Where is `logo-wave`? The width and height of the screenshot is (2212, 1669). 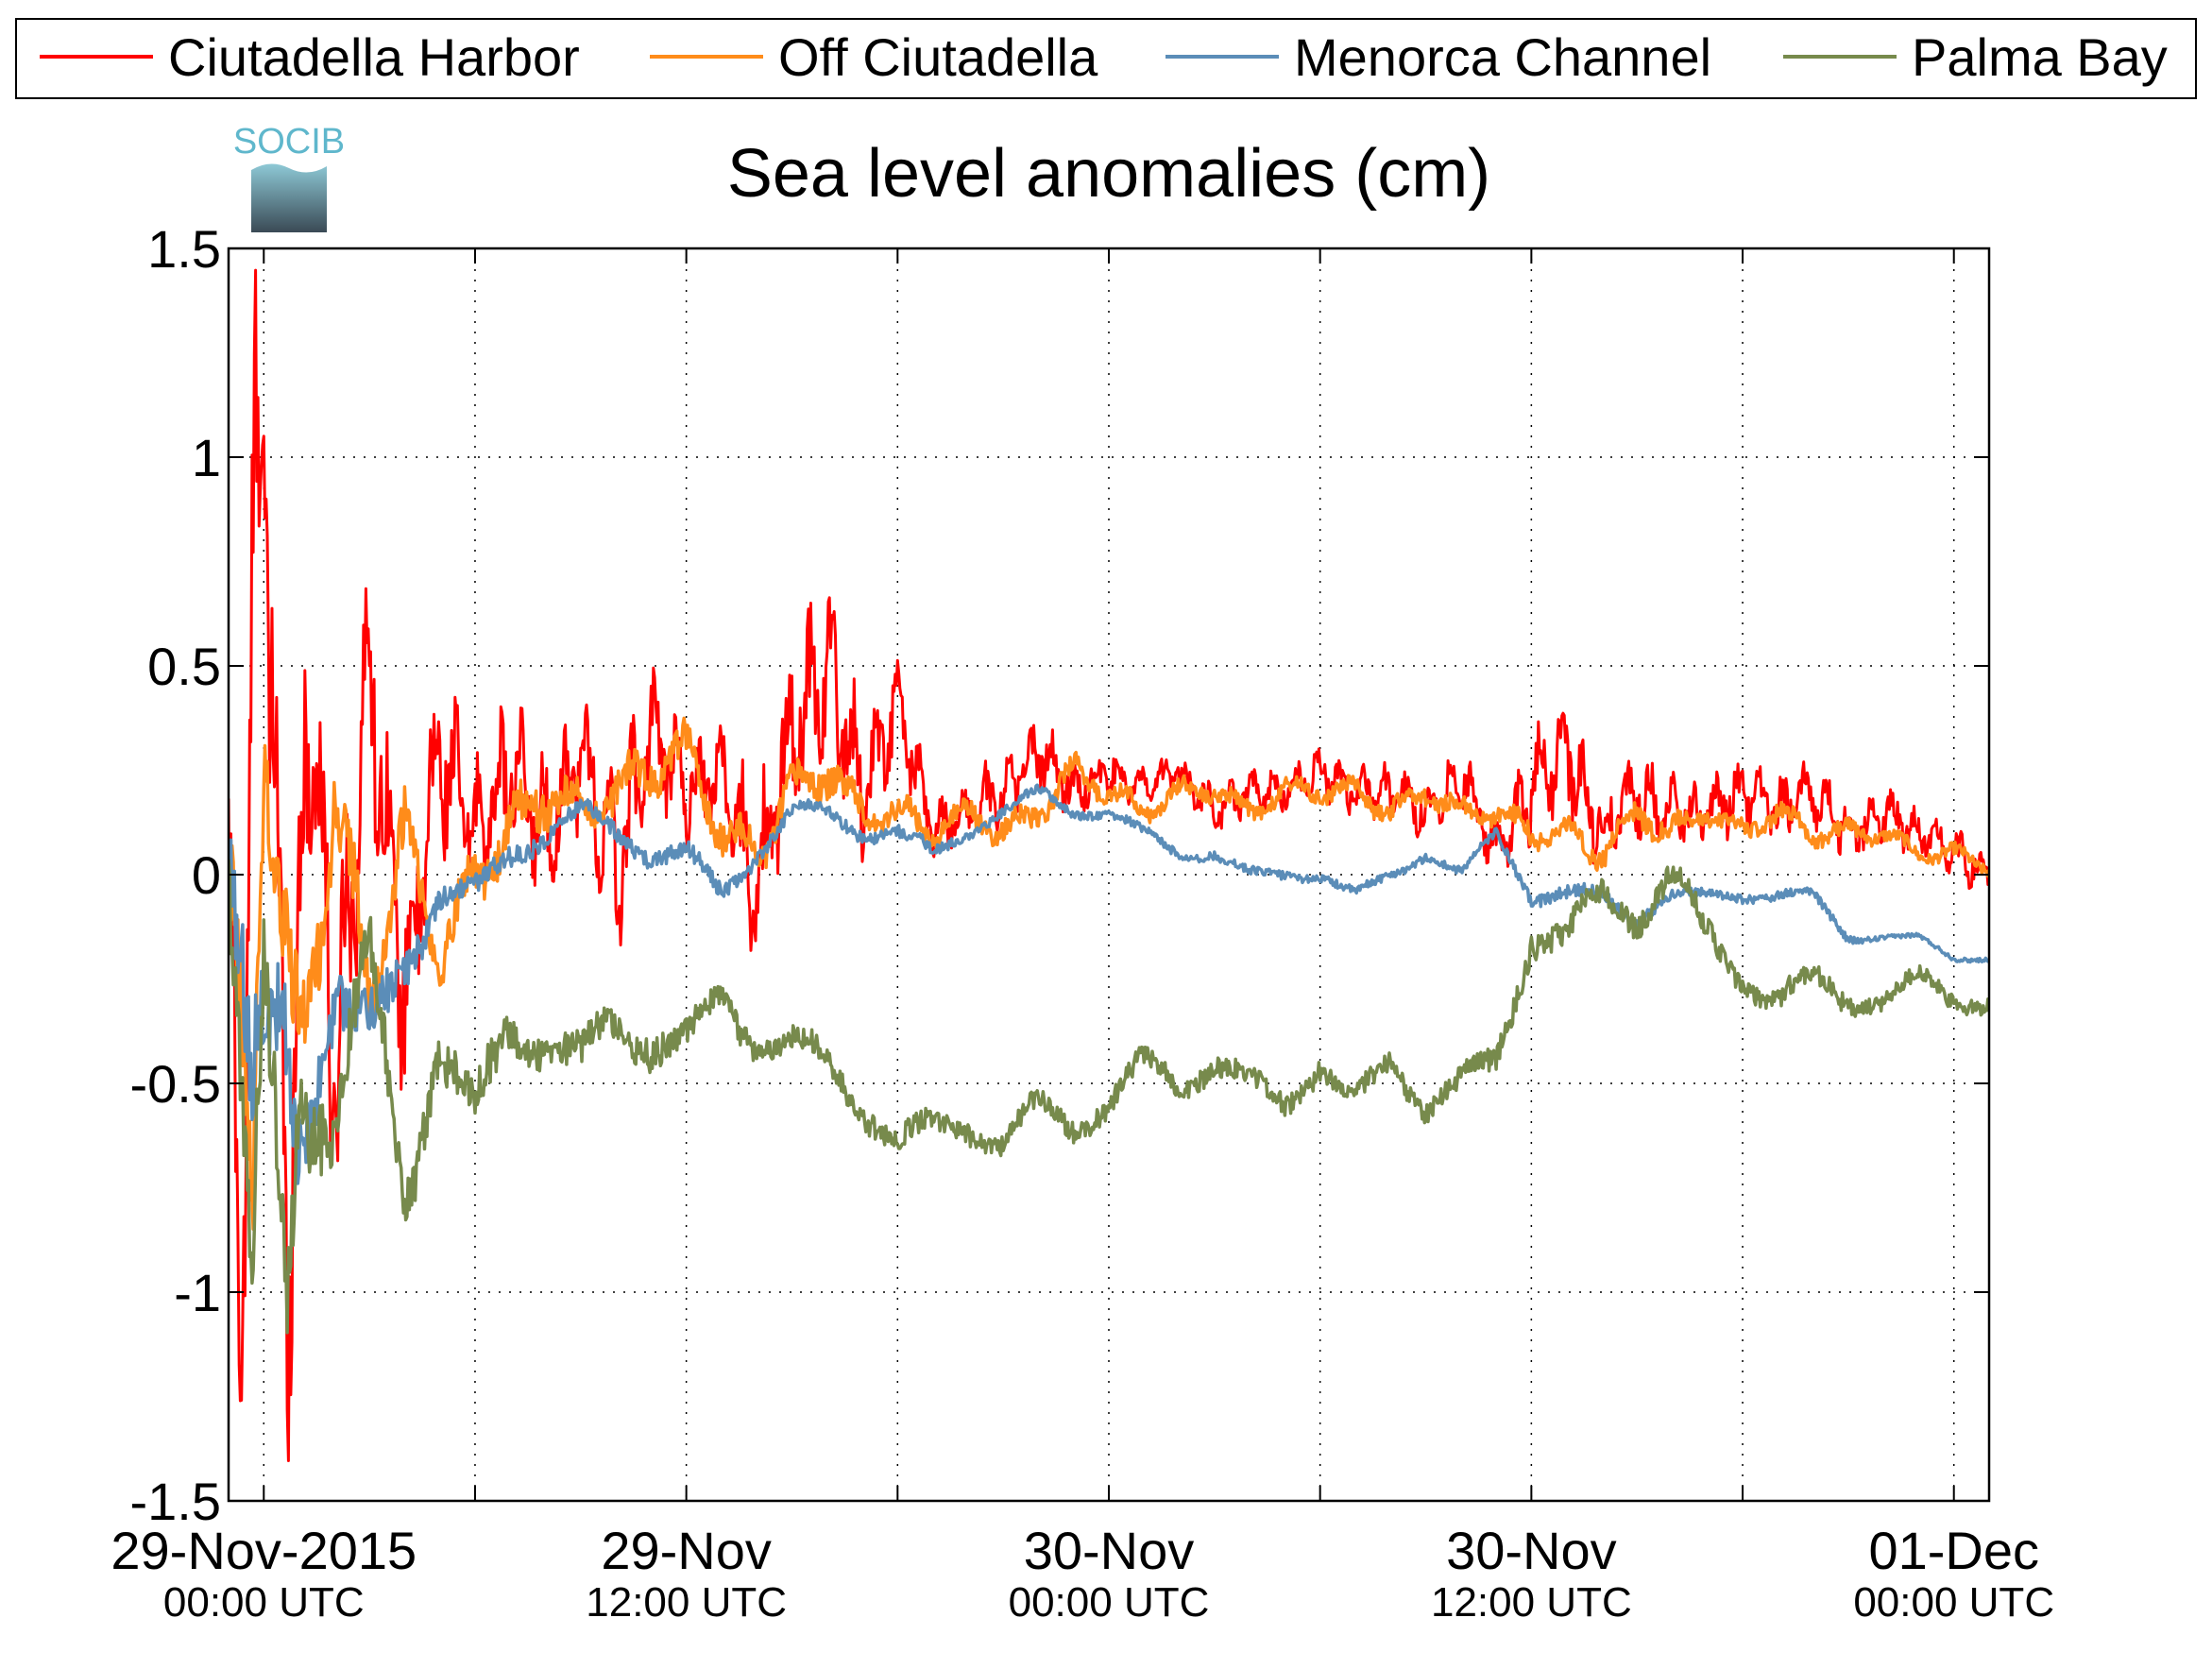
logo-wave is located at coordinates (289, 198).